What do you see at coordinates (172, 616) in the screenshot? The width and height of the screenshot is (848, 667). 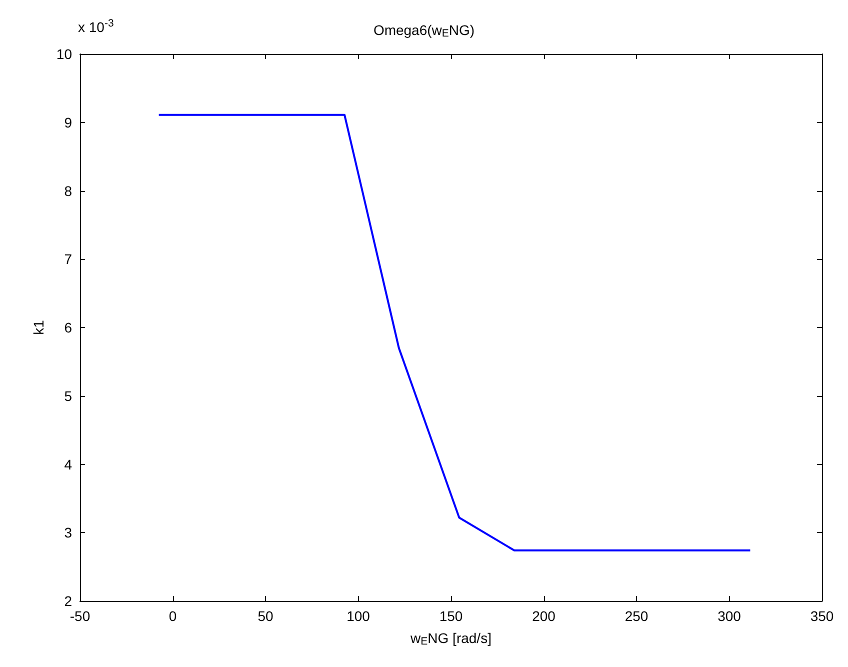 I see `x-tick-label: 0` at bounding box center [172, 616].